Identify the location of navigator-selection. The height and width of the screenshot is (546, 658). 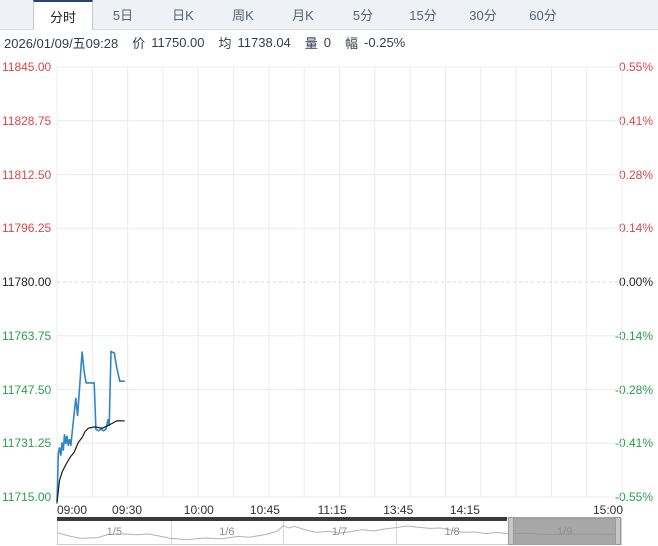
(564, 531).